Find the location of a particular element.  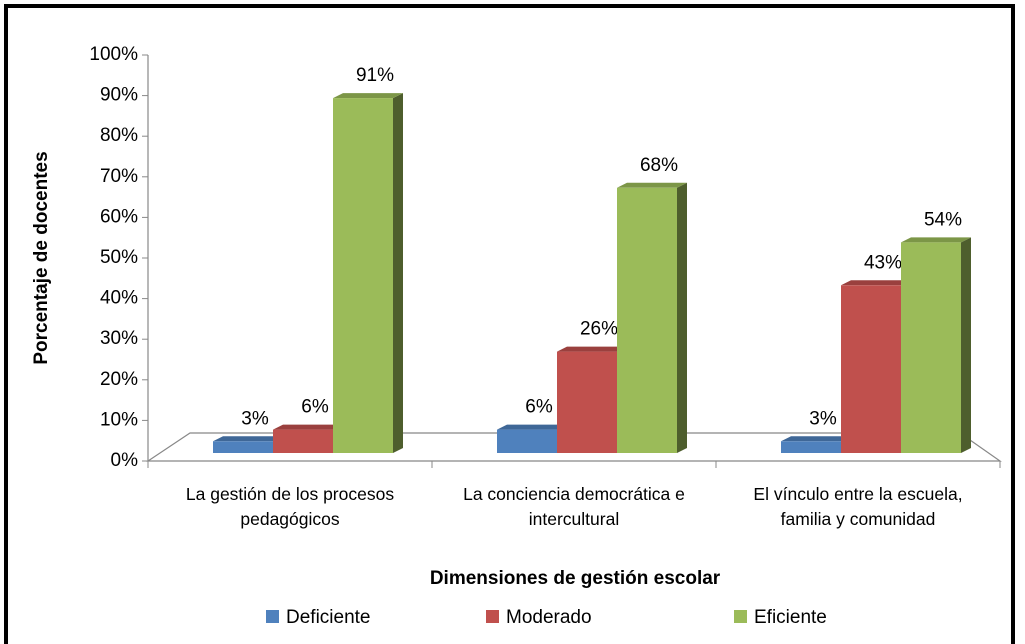

y-tick-label: 60% is located at coordinates (119, 216).